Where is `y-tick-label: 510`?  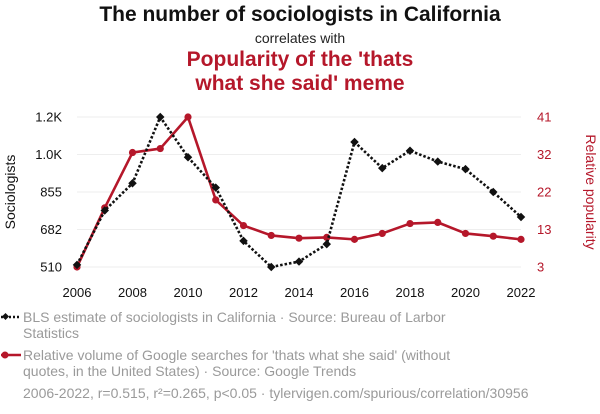 y-tick-label: 510 is located at coordinates (51, 267).